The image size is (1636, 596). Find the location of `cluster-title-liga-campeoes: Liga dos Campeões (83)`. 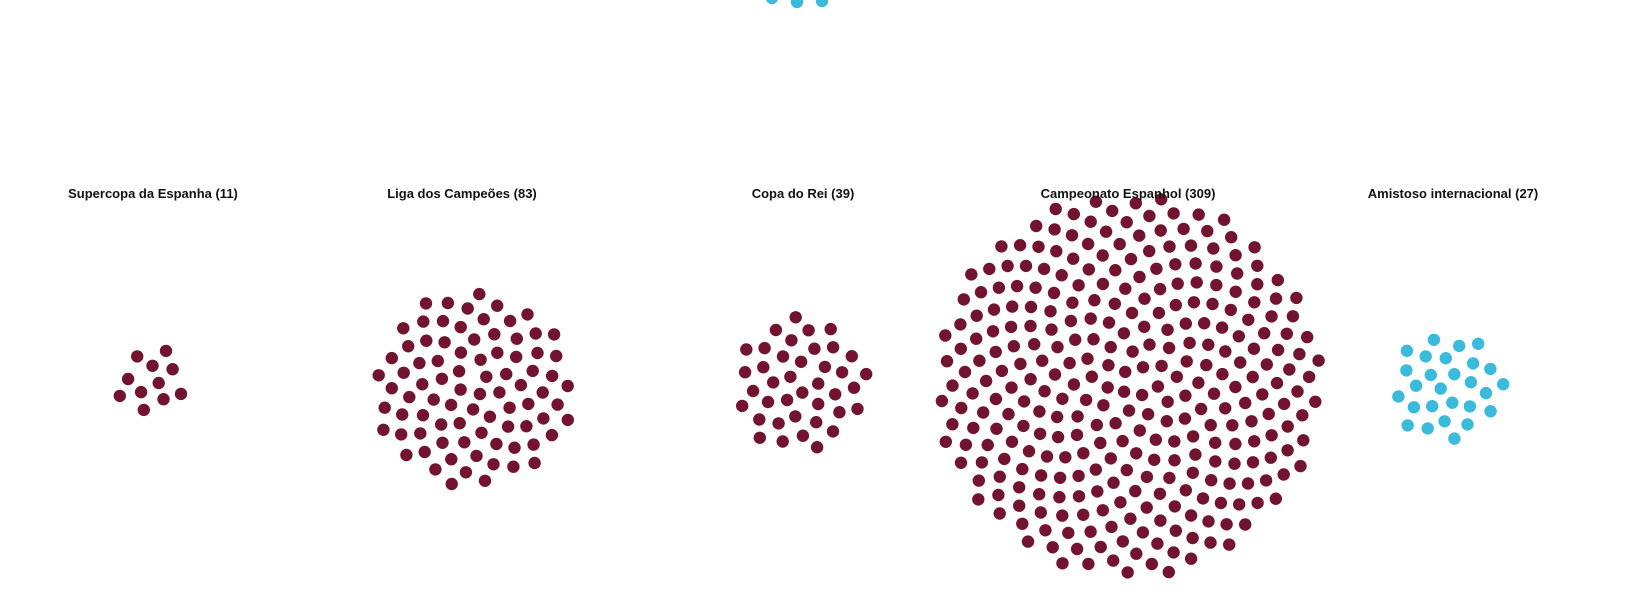

cluster-title-liga-campeoes: Liga dos Campeões (83) is located at coordinates (462, 193).